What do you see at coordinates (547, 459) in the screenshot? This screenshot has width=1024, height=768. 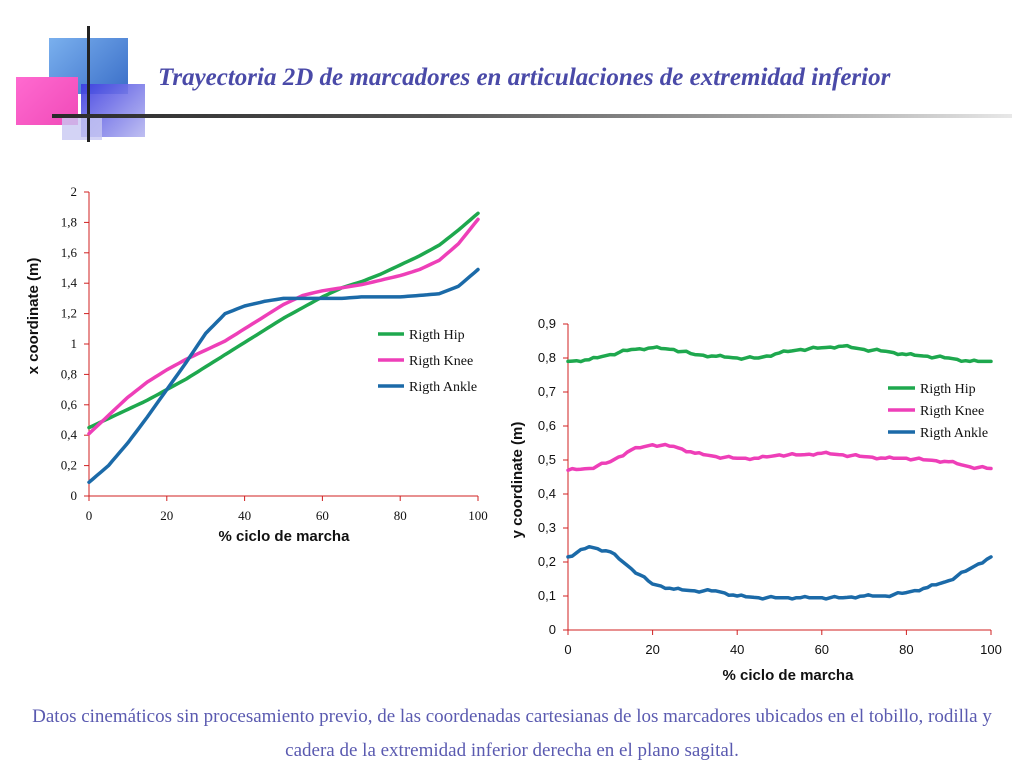 I see `y-tick-label: 0,5` at bounding box center [547, 459].